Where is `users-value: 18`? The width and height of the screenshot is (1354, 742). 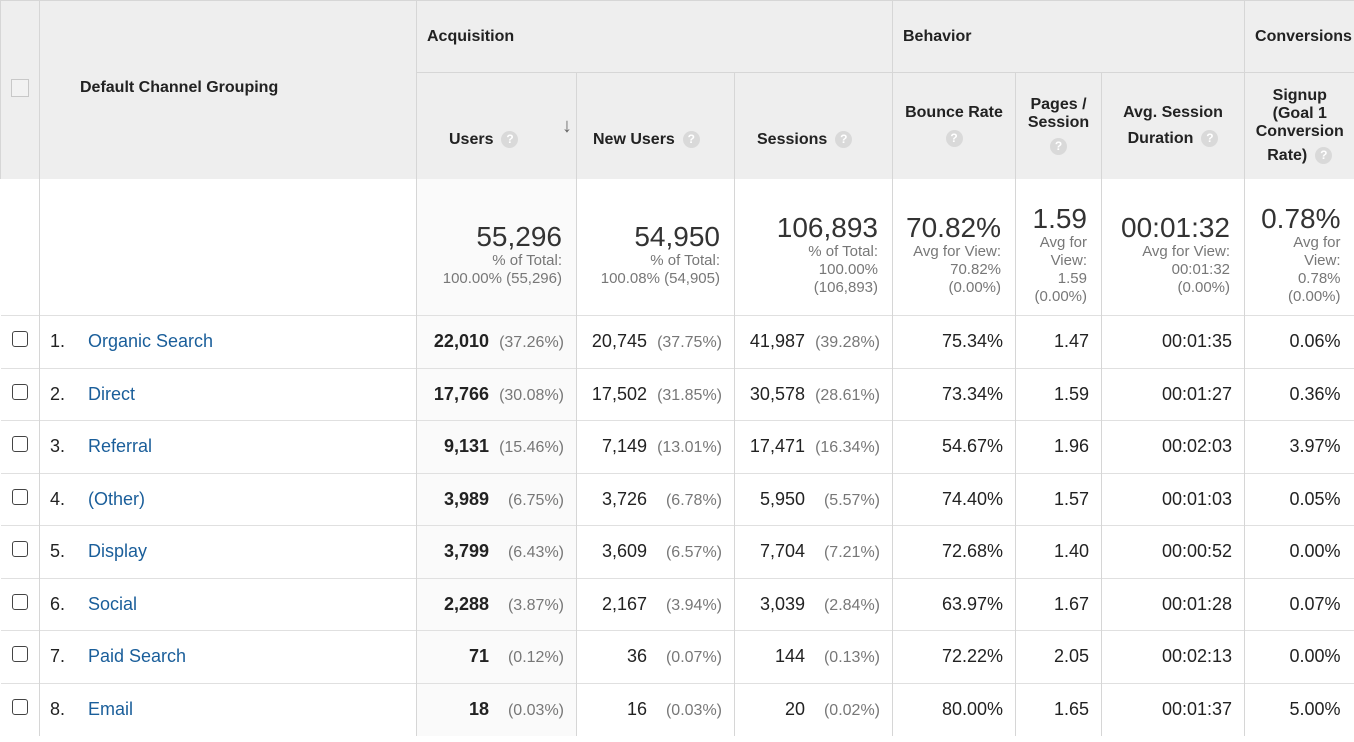 users-value: 18 is located at coordinates (478, 709).